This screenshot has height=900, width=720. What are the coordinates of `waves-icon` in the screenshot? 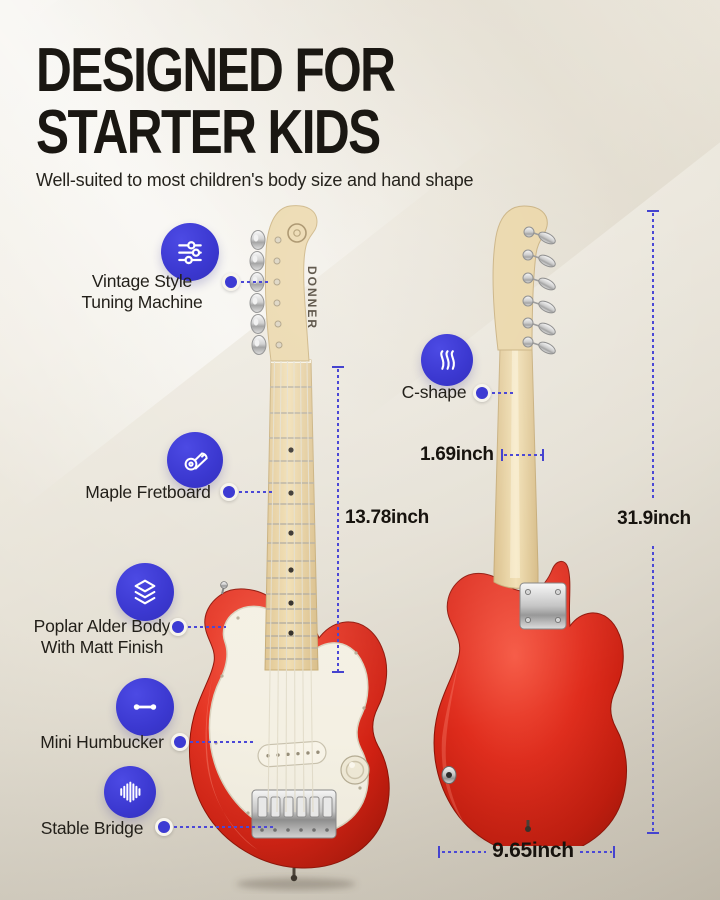 It's located at (447, 360).